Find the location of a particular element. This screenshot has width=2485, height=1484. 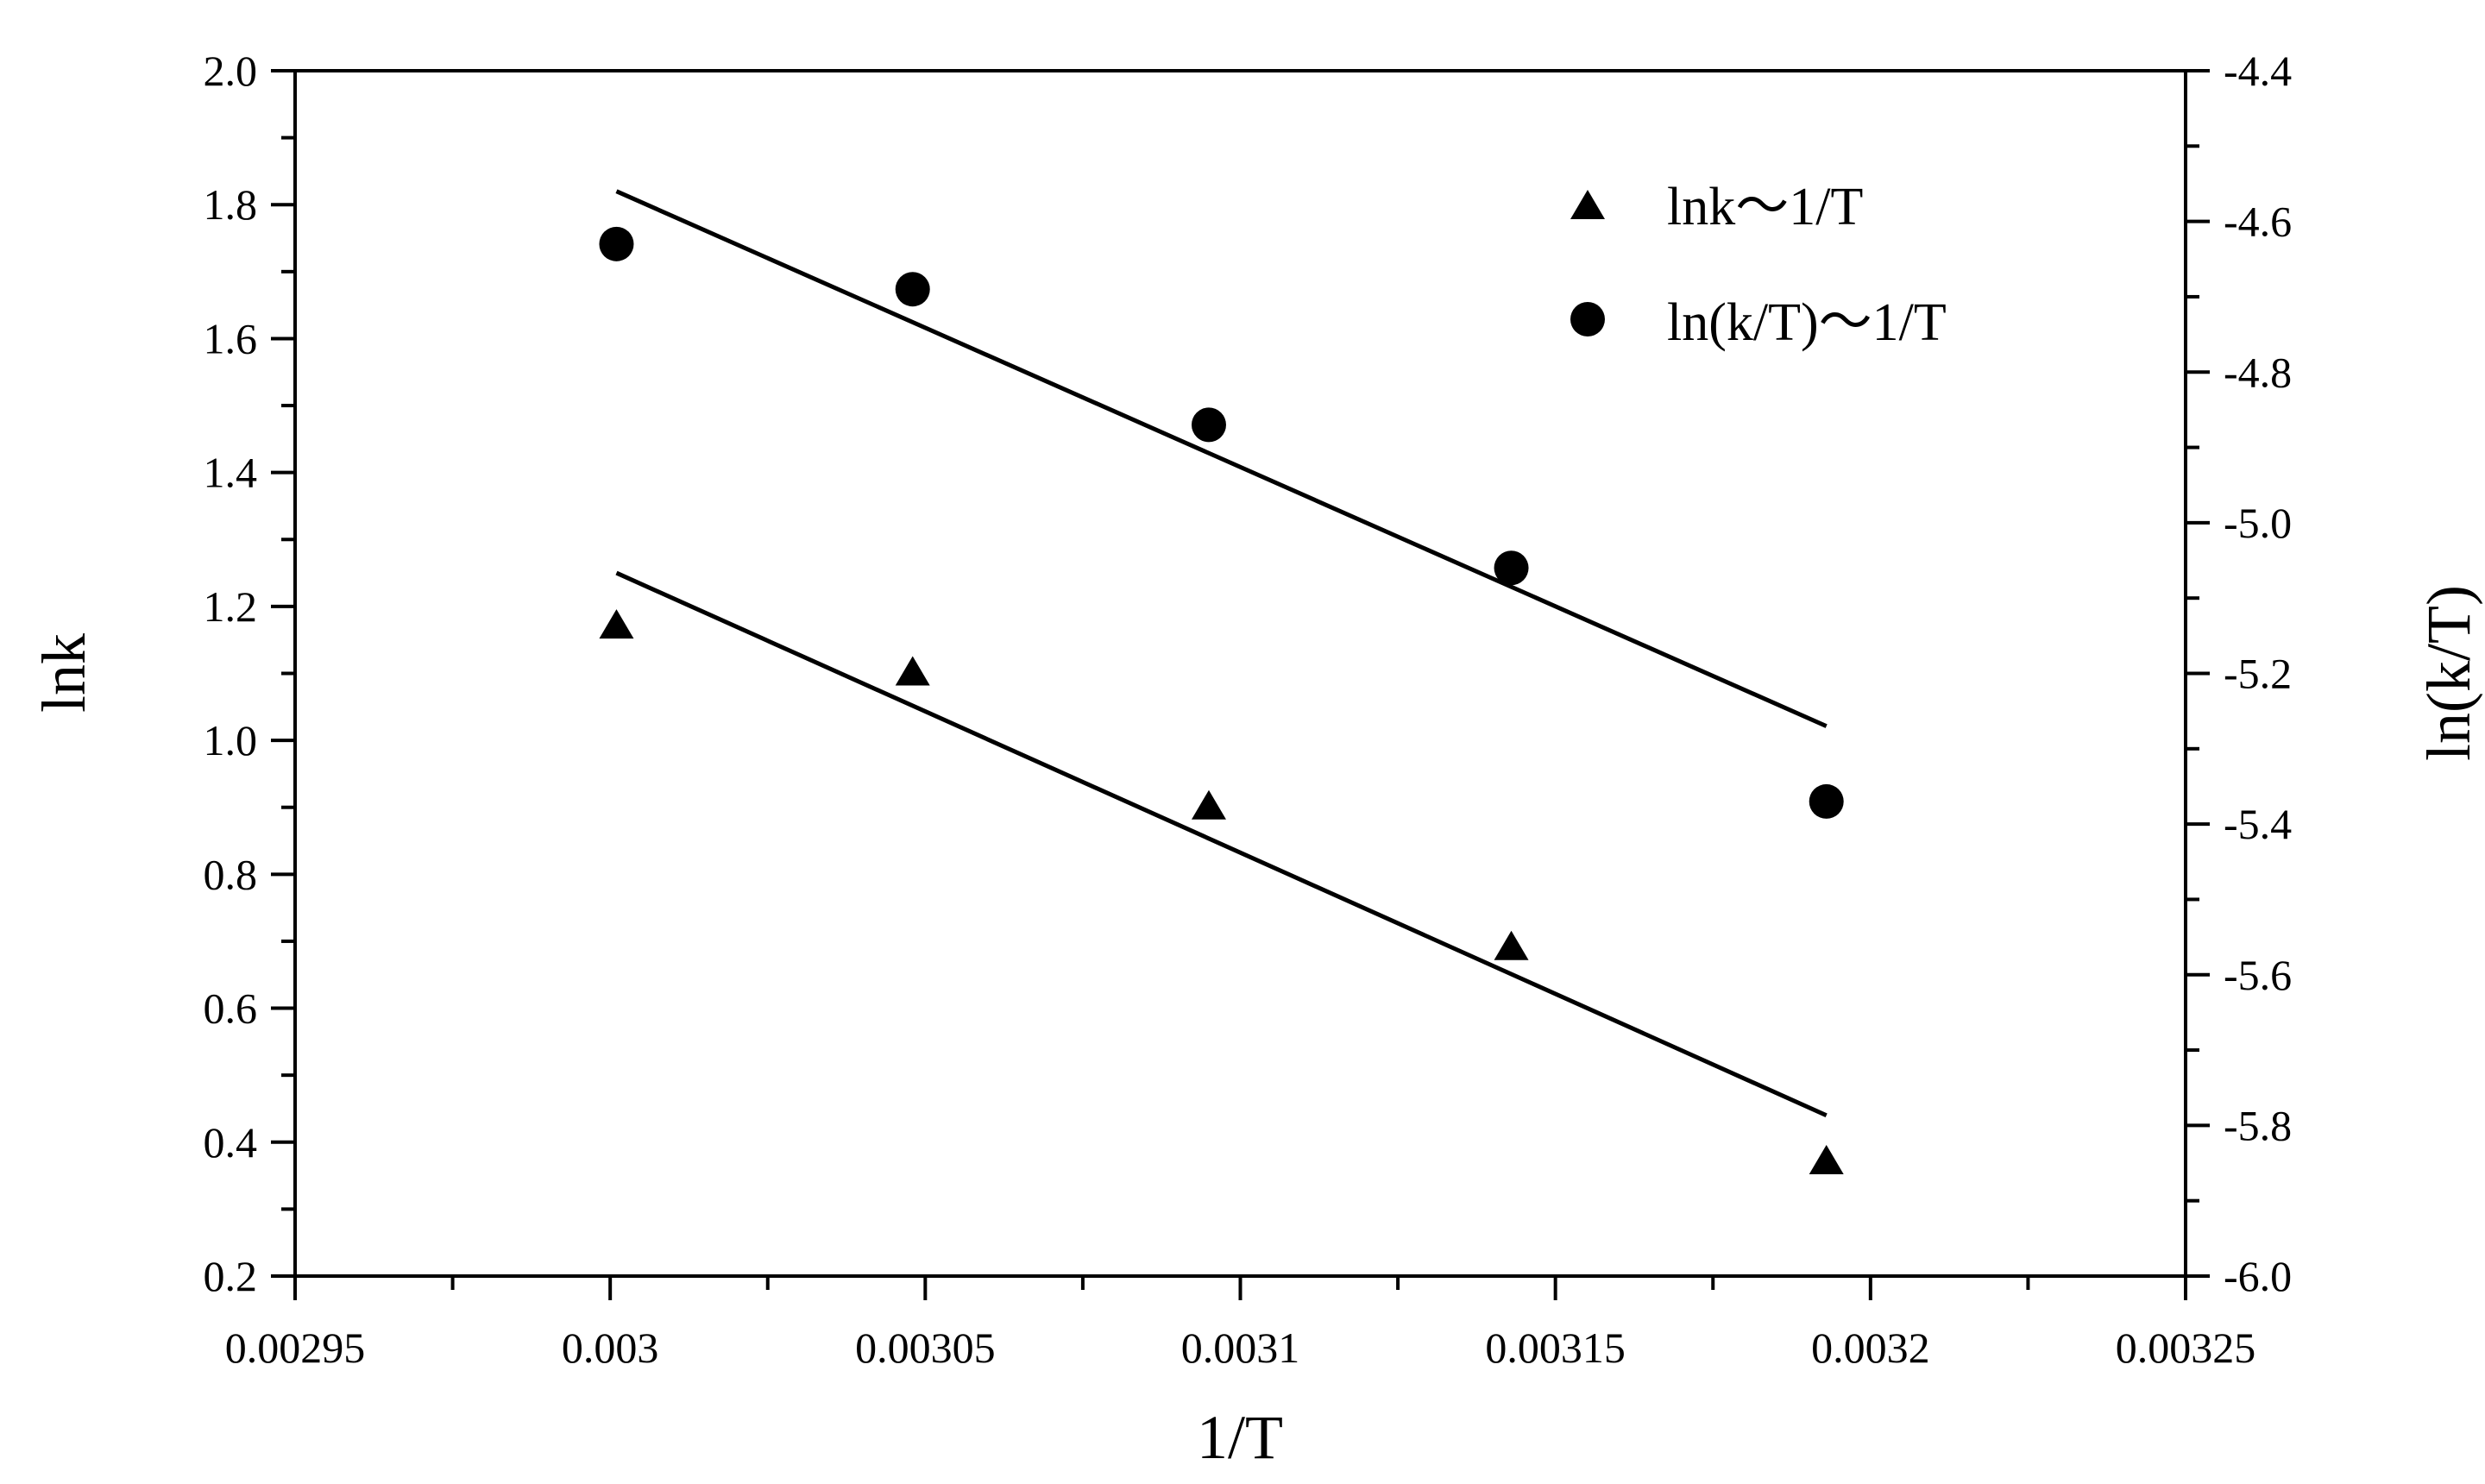

y-left-tick-label: 1.2 is located at coordinates (231, 606).